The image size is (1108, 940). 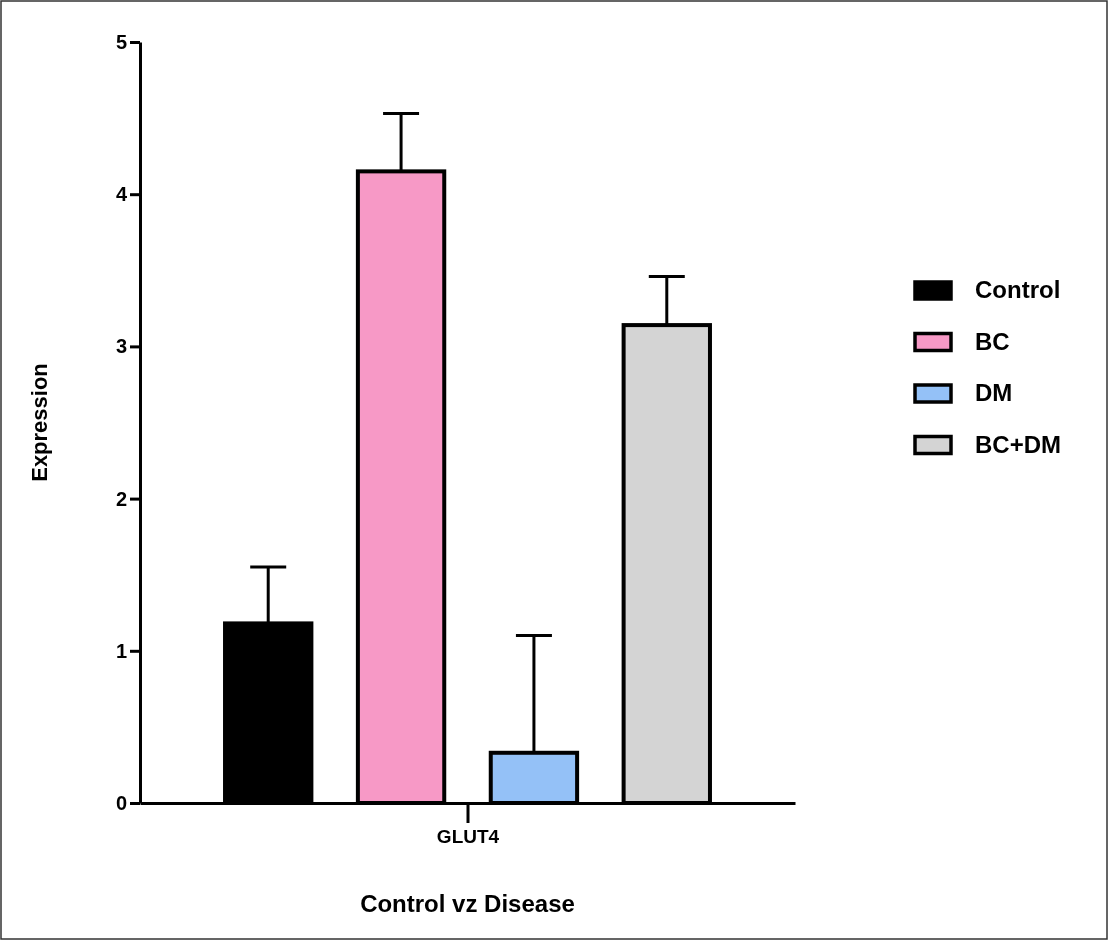 What do you see at coordinates (121, 346) in the screenshot?
I see `y-tick-label: 3` at bounding box center [121, 346].